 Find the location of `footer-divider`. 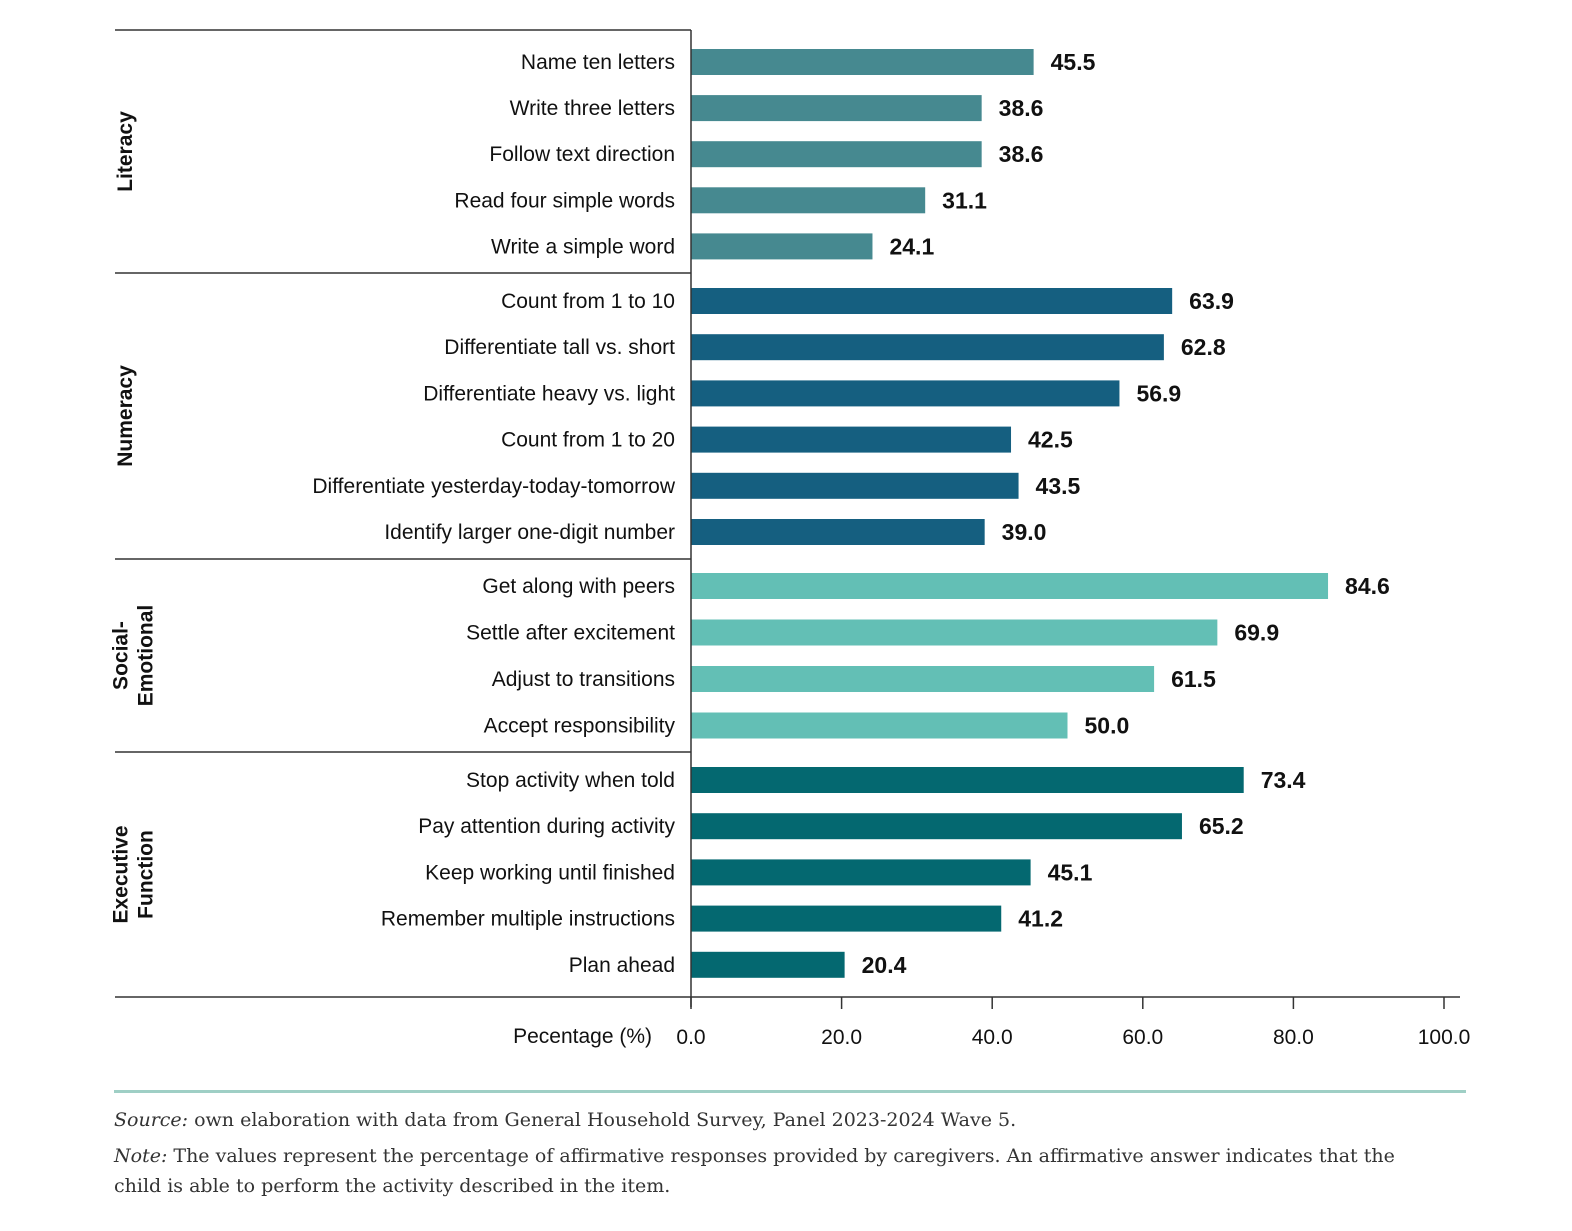

footer-divider is located at coordinates (790, 1091).